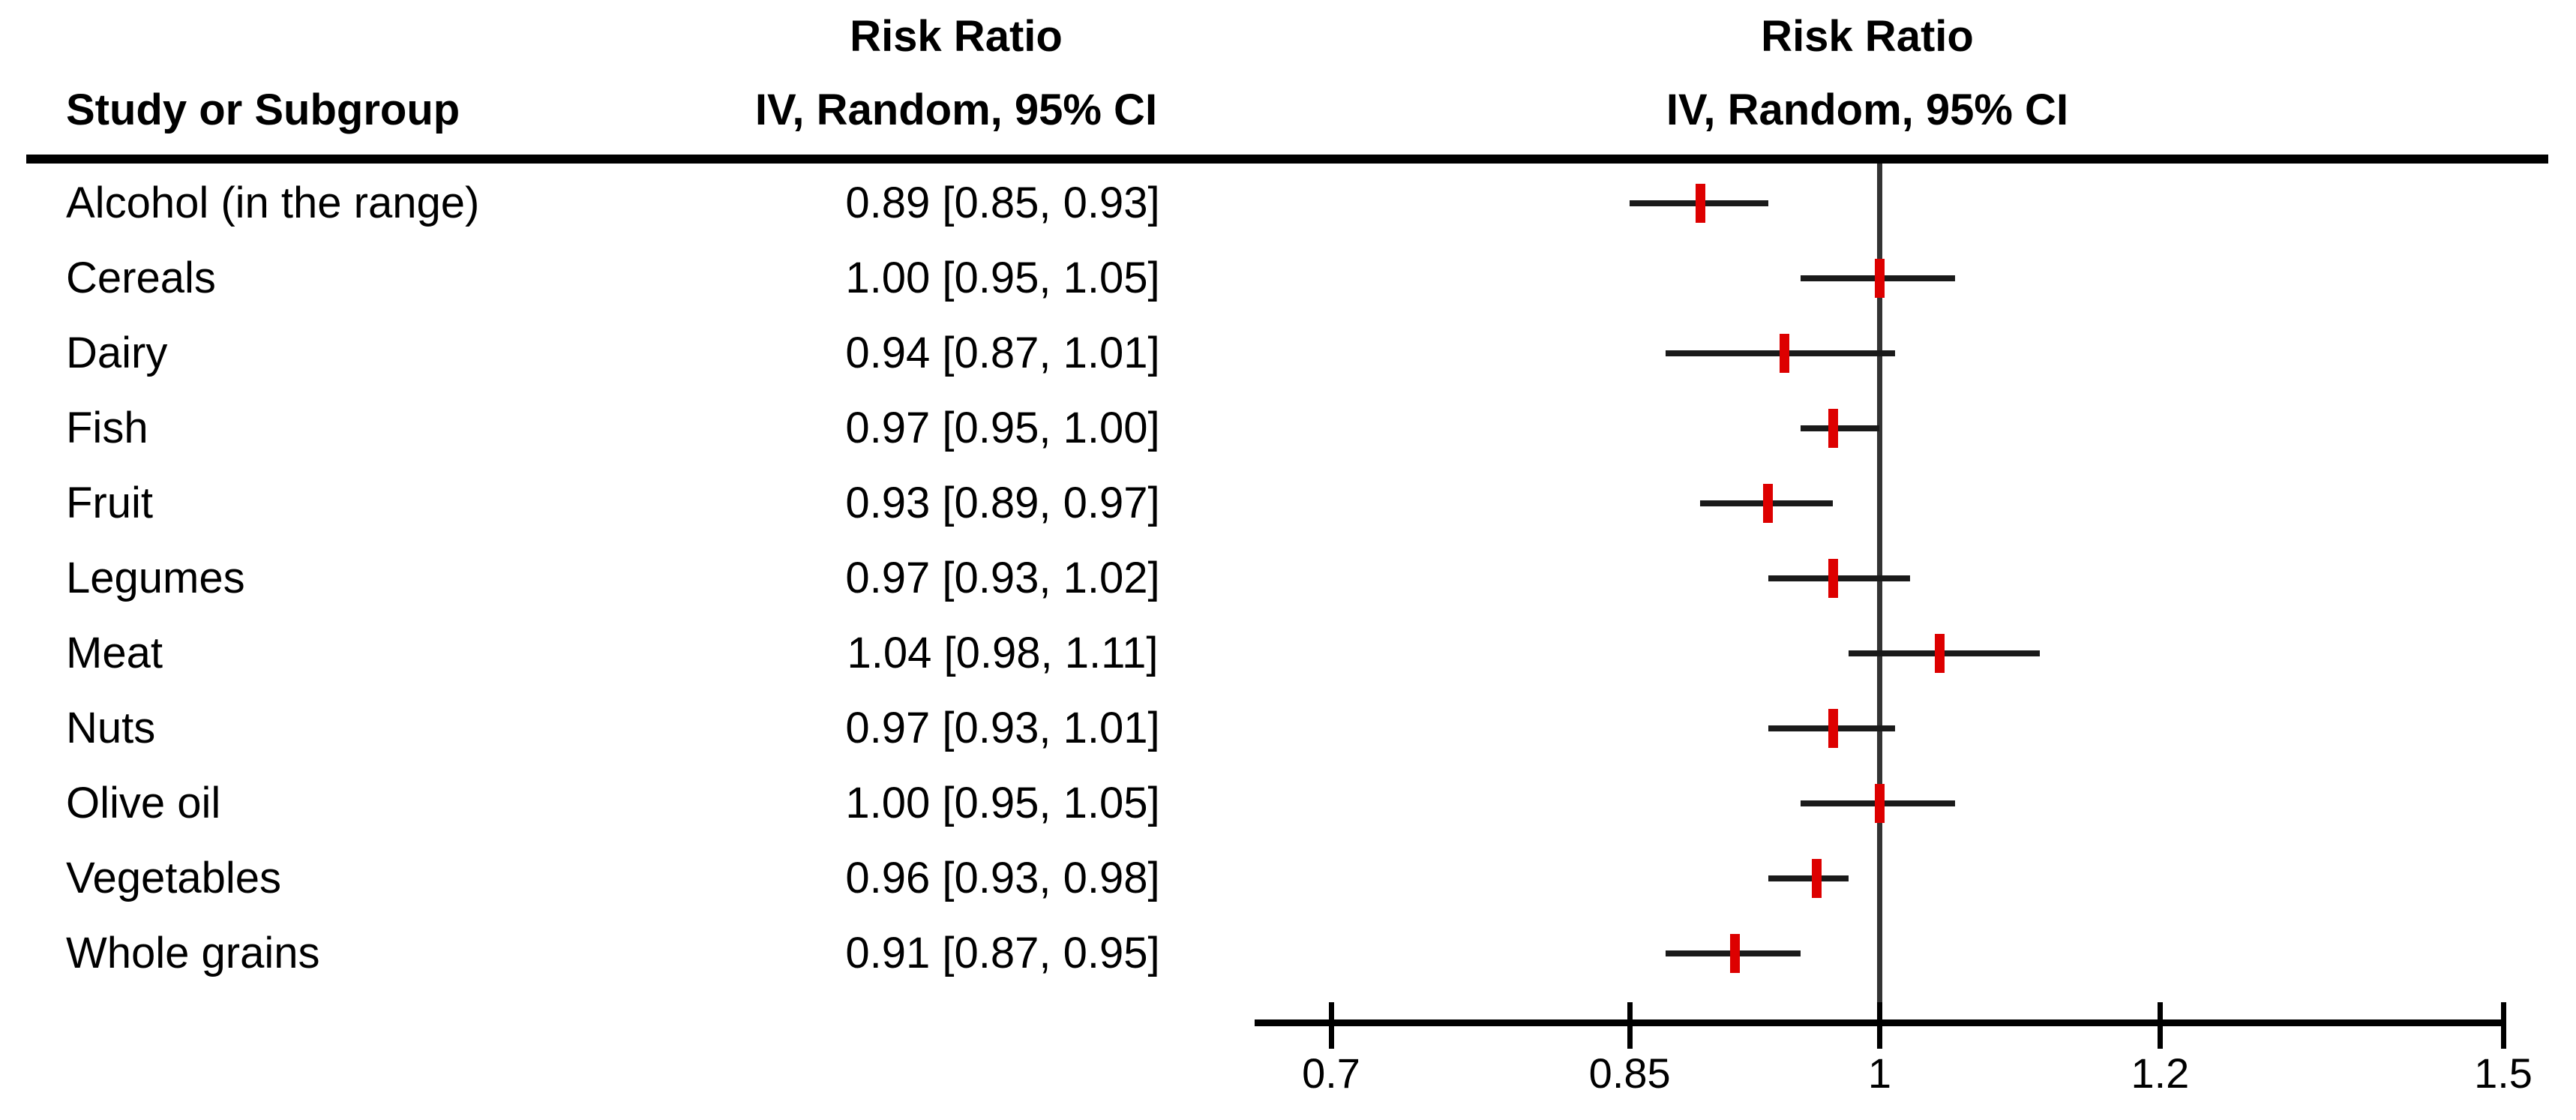 The image size is (2576, 1120). I want to click on axis-tick-label: 1.5, so click(2504, 1073).